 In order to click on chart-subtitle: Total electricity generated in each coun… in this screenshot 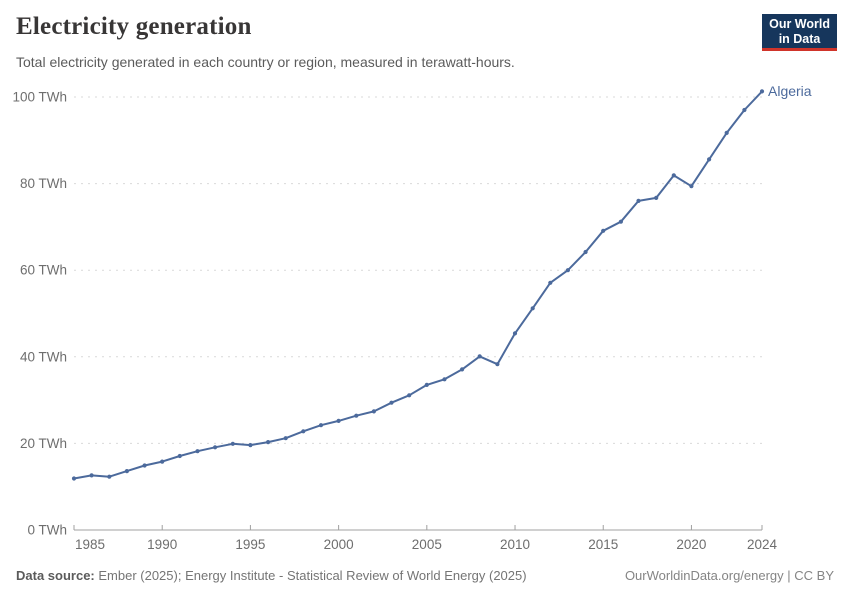, I will do `click(265, 62)`.